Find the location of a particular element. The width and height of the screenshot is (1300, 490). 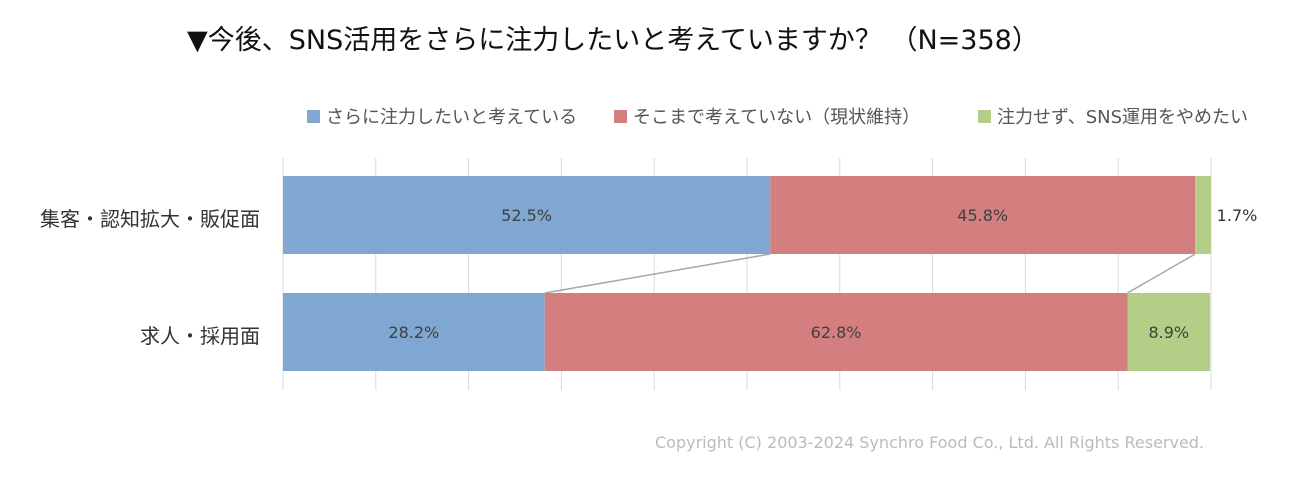

data-label: 45.8% is located at coordinates (982, 215).